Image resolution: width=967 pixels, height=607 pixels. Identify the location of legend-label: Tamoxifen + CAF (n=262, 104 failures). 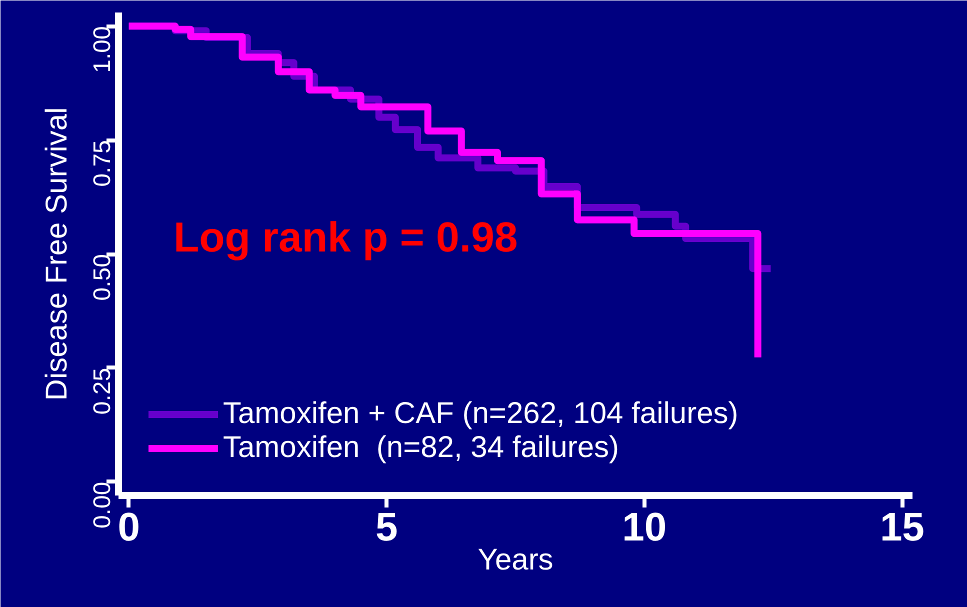
(480, 414).